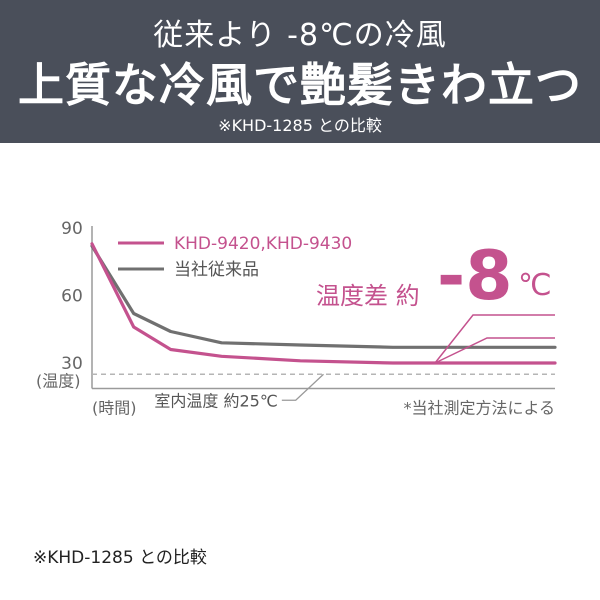 This screenshot has width=600, height=600. Describe the element at coordinates (535, 285) in the screenshot. I see `diff-unit: ℃` at that location.